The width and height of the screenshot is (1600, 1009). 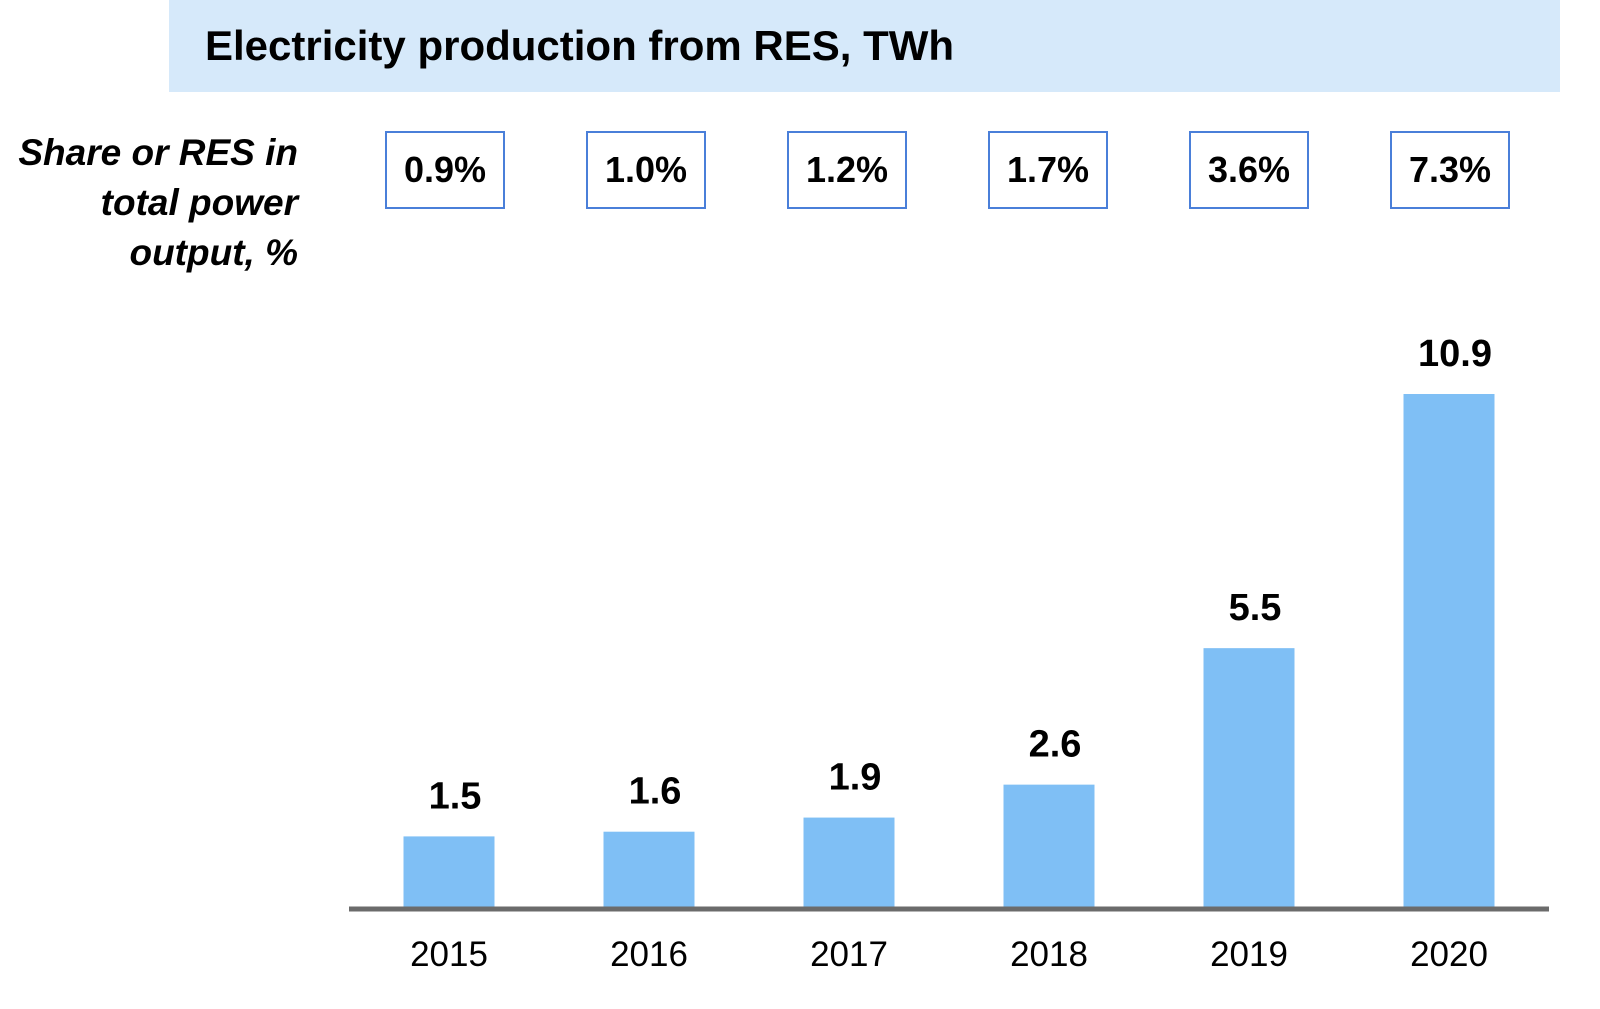 What do you see at coordinates (1255, 608) in the screenshot?
I see `data-label-2019: 5.5` at bounding box center [1255, 608].